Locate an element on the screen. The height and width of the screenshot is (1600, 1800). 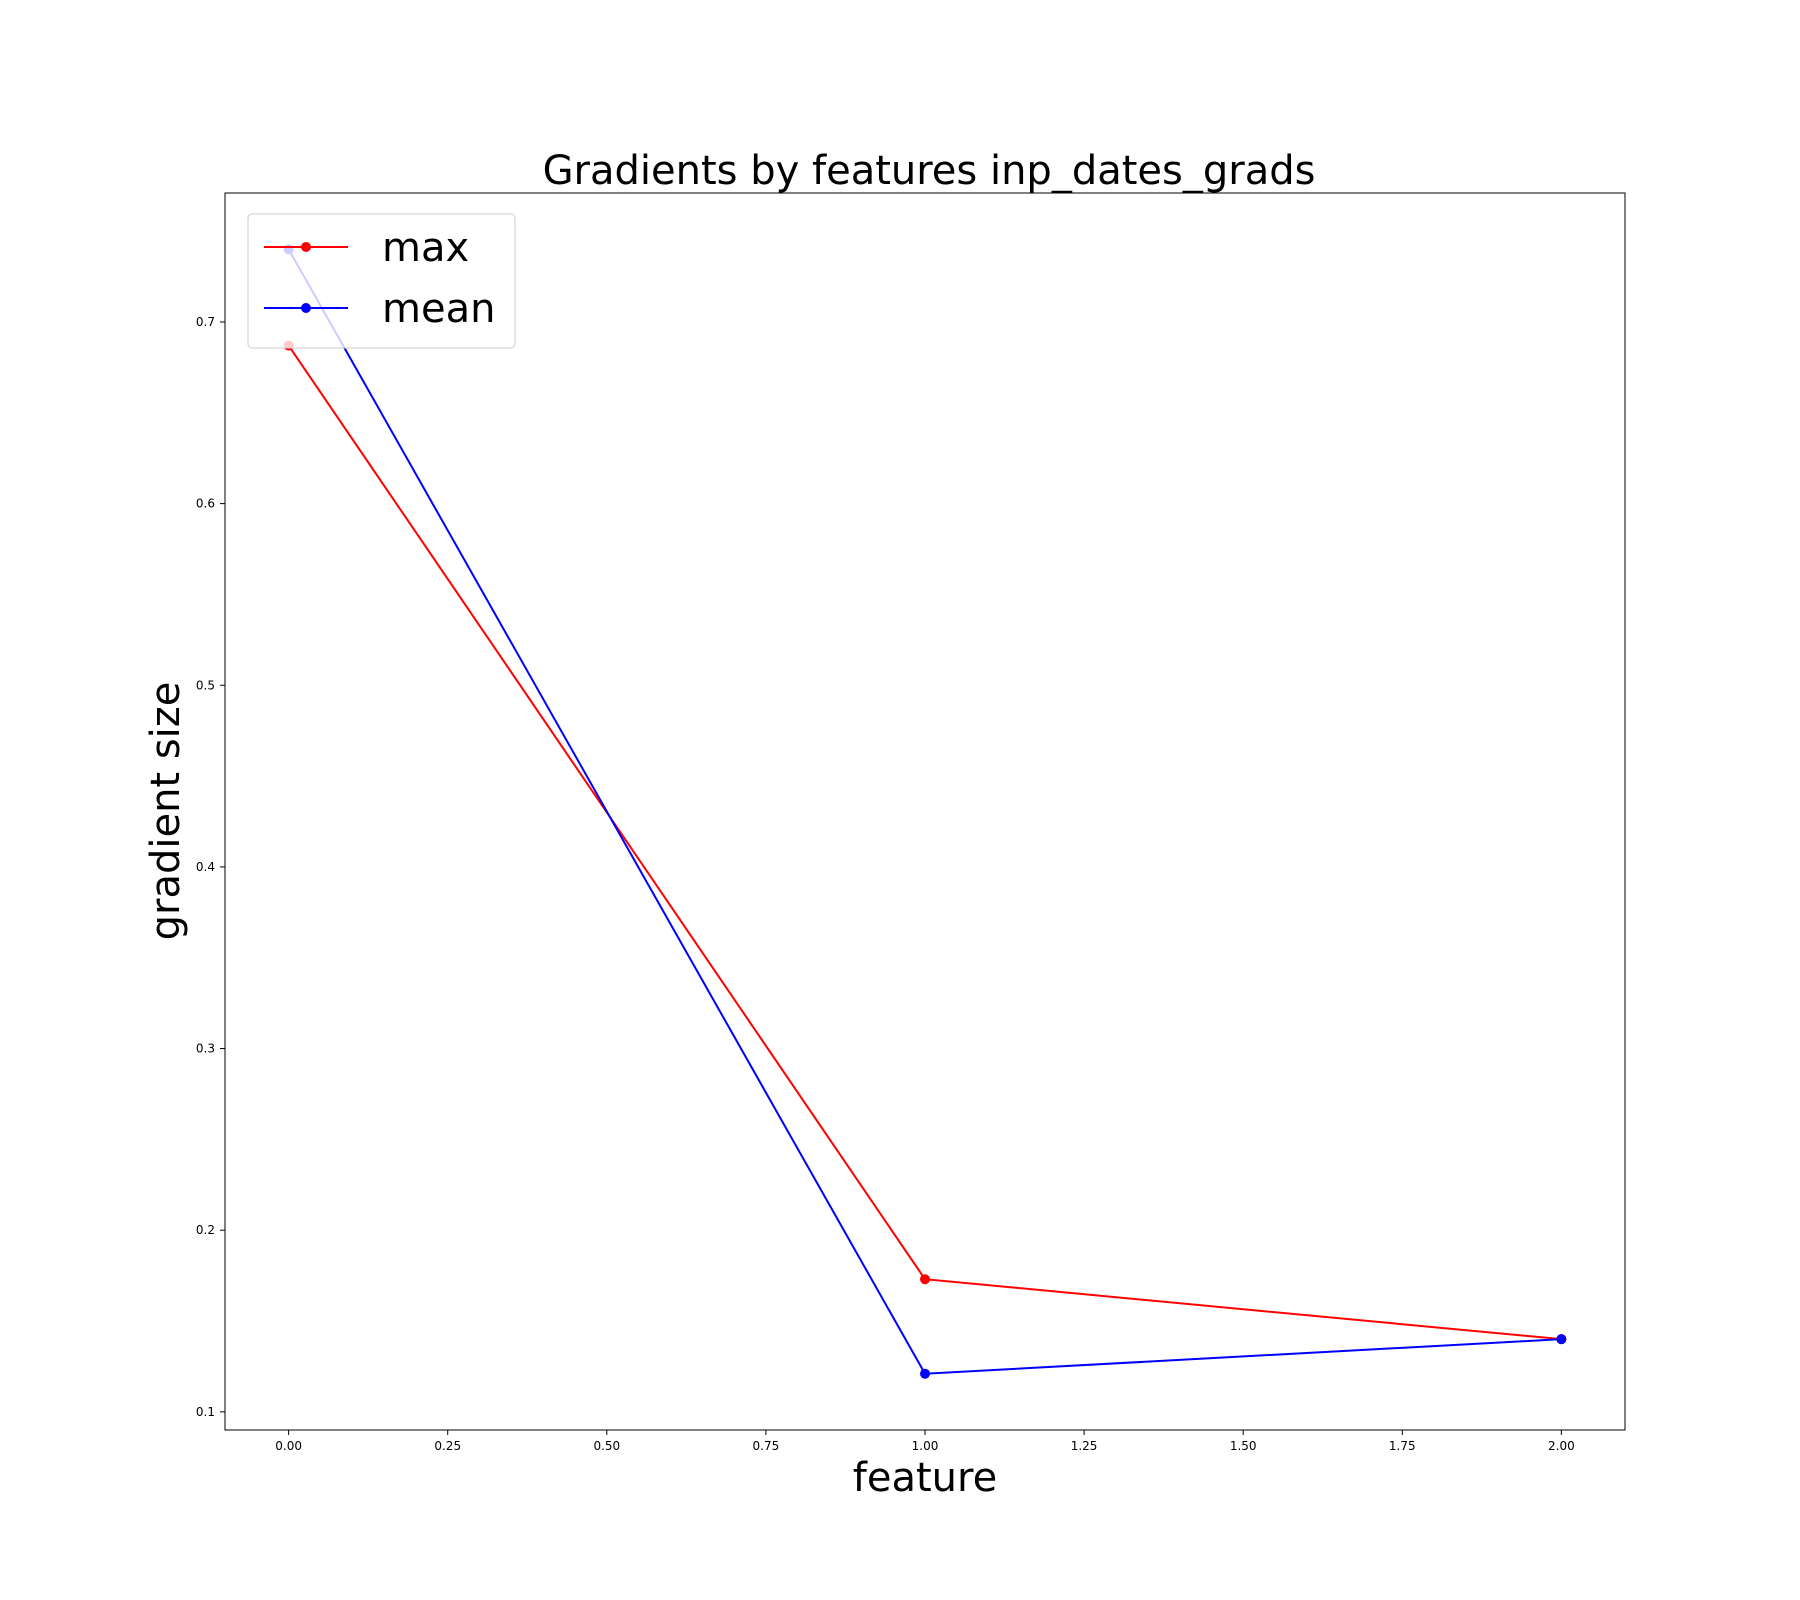
legend: max mean is located at coordinates (381, 281).